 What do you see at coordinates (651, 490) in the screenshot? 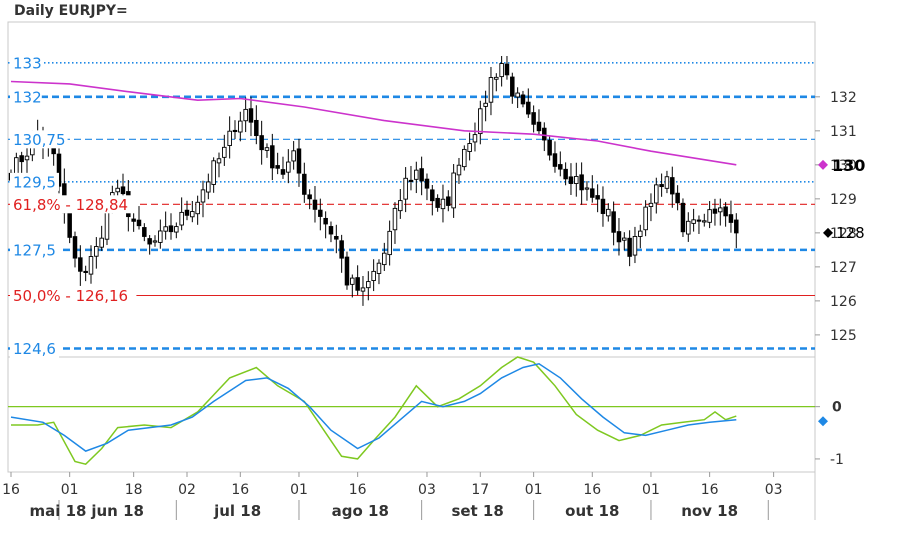
I see `x-tick-label-11: 01` at bounding box center [651, 490].